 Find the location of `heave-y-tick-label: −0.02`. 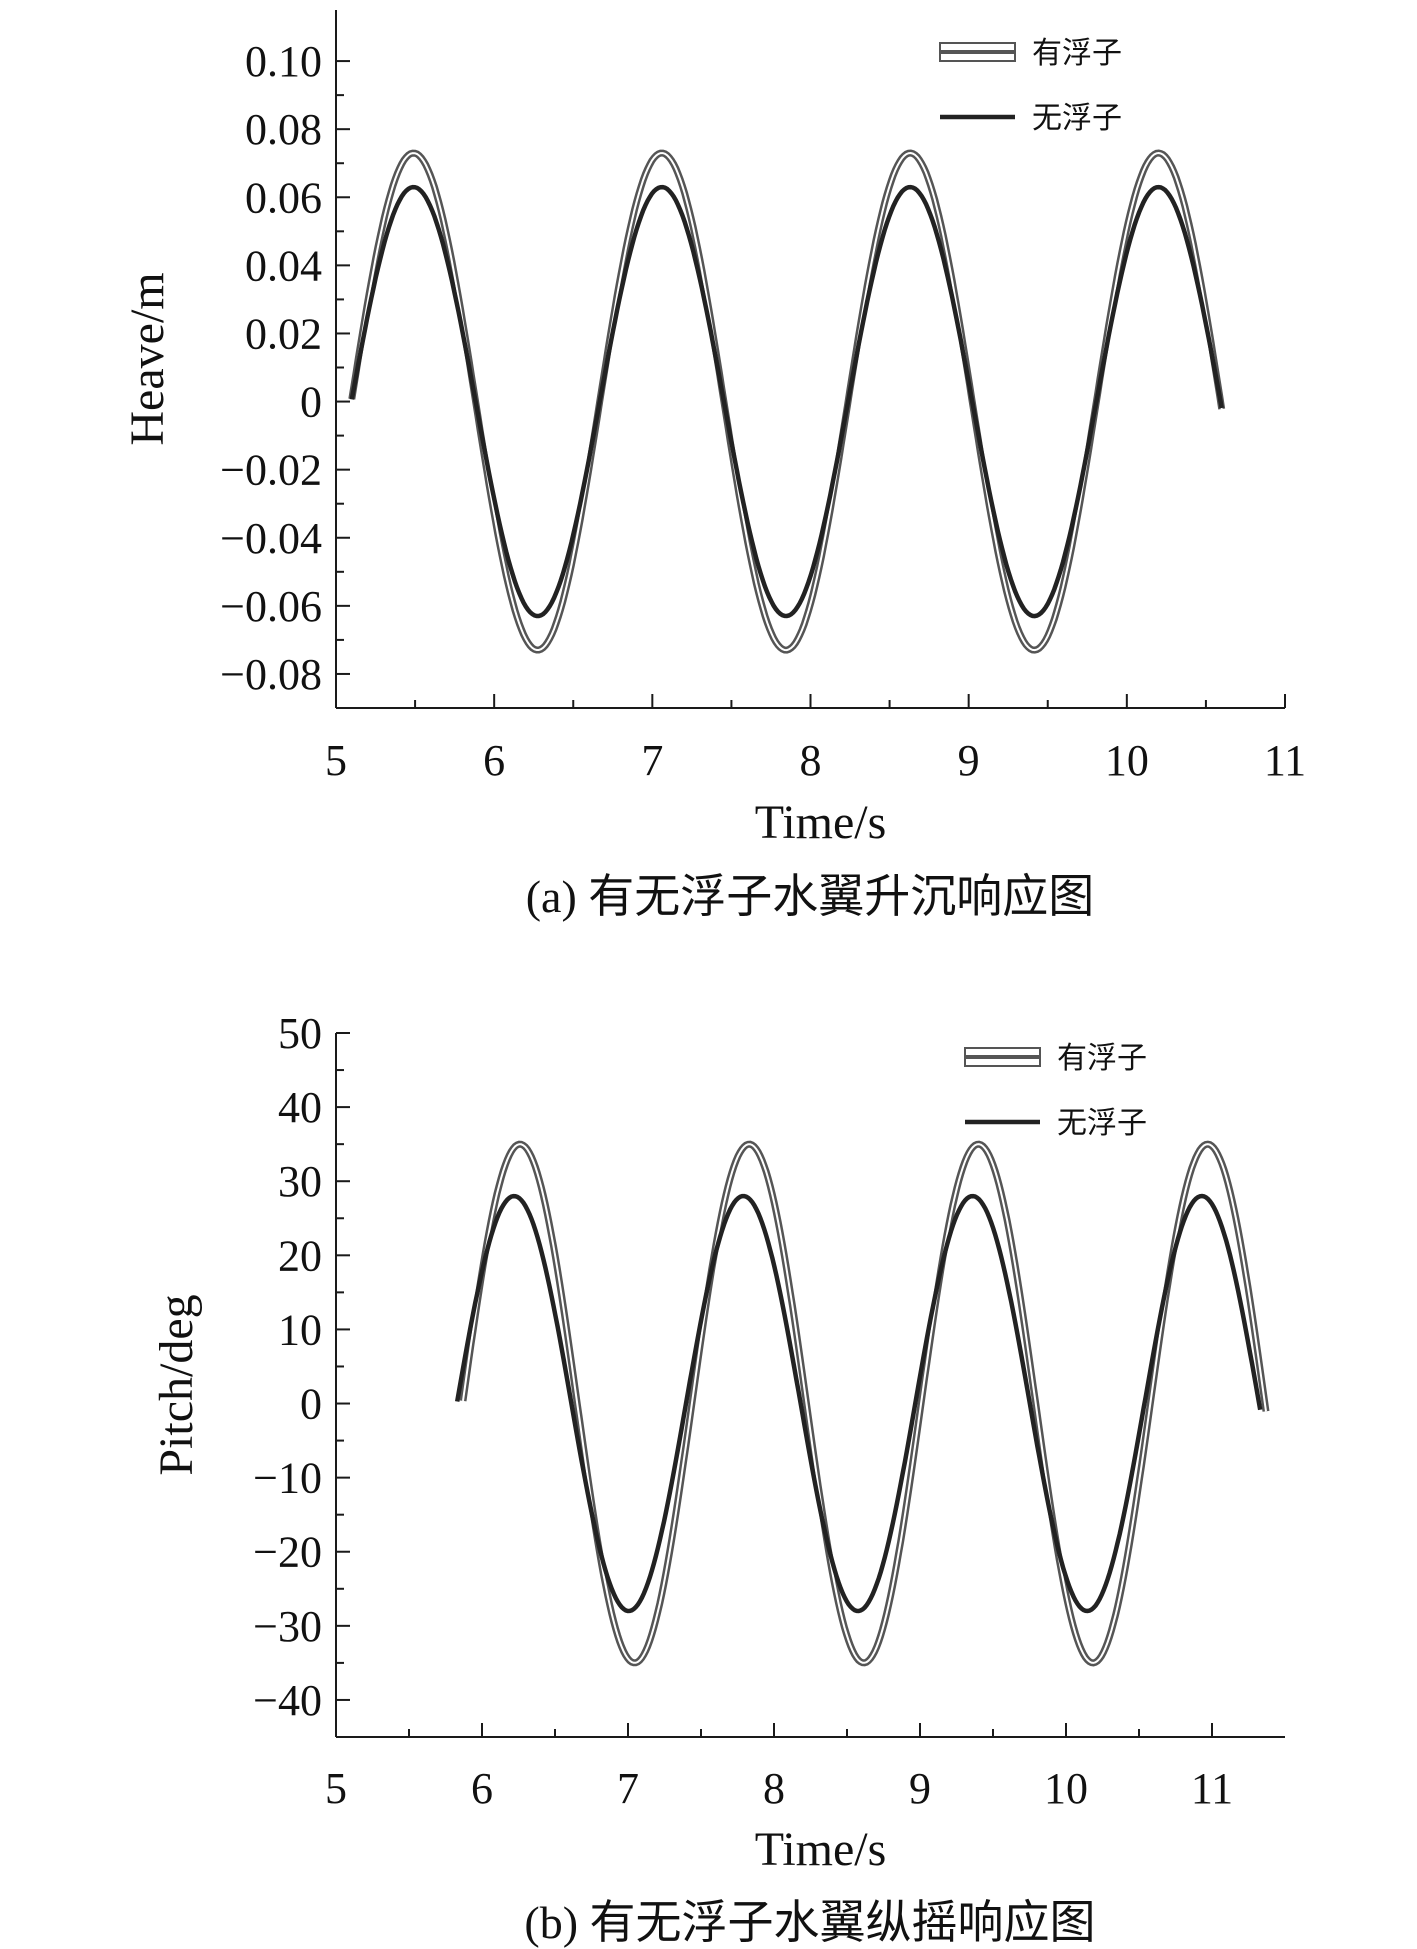

heave-y-tick-label: −0.02 is located at coordinates (271, 470).